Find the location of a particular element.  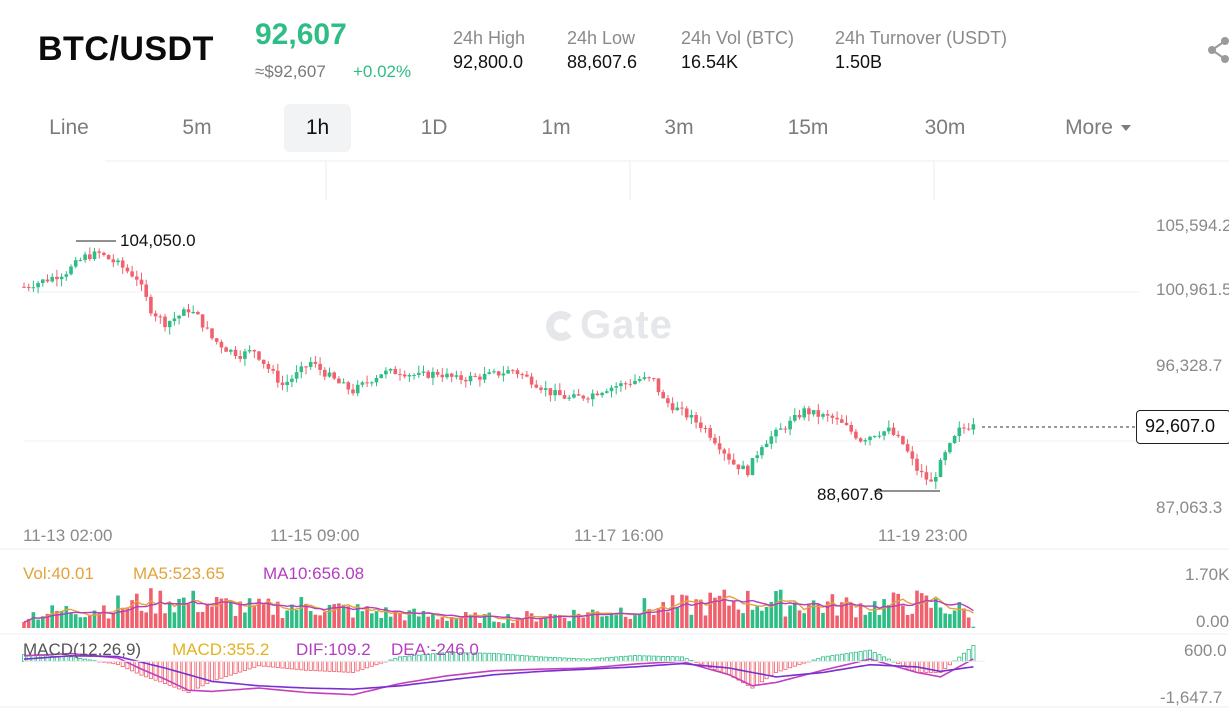

tab-line: Line is located at coordinates (69, 127).